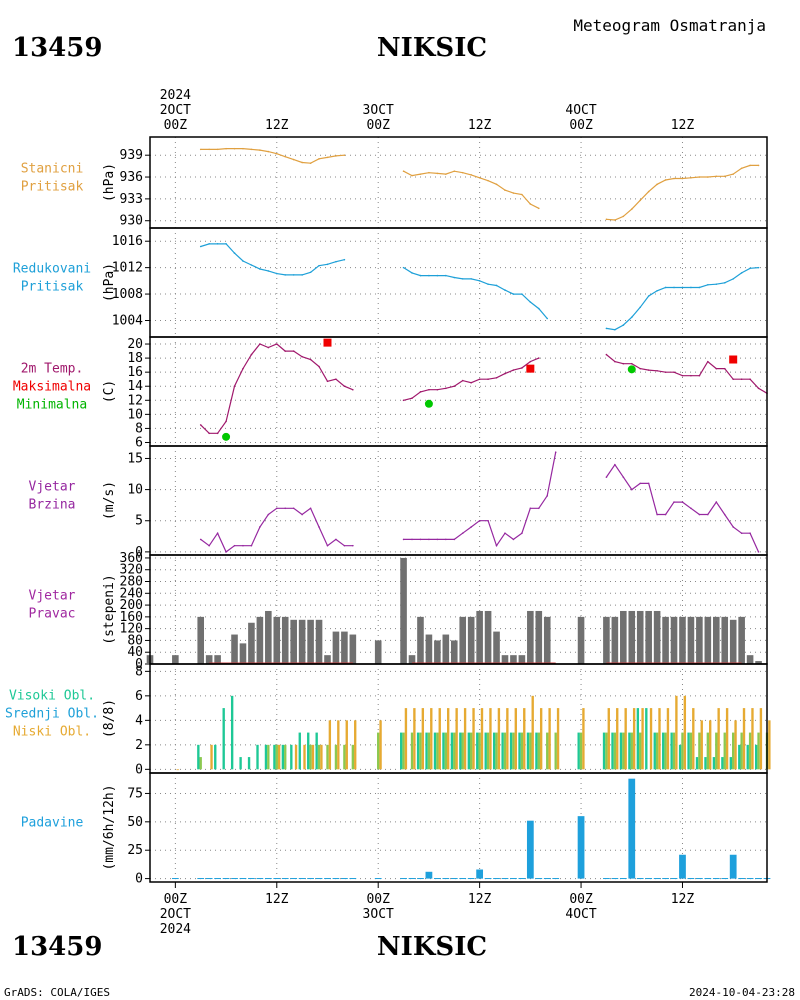  Describe the element at coordinates (135, 344) in the screenshot. I see `y-tick-label: 20` at that location.